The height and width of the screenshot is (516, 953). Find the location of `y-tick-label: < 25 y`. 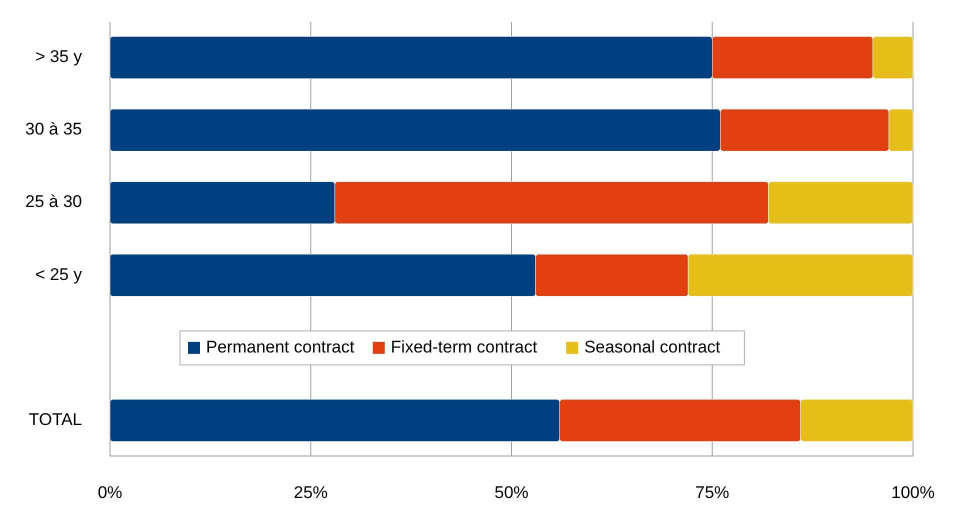

y-tick-label: < 25 y is located at coordinates (58, 274).